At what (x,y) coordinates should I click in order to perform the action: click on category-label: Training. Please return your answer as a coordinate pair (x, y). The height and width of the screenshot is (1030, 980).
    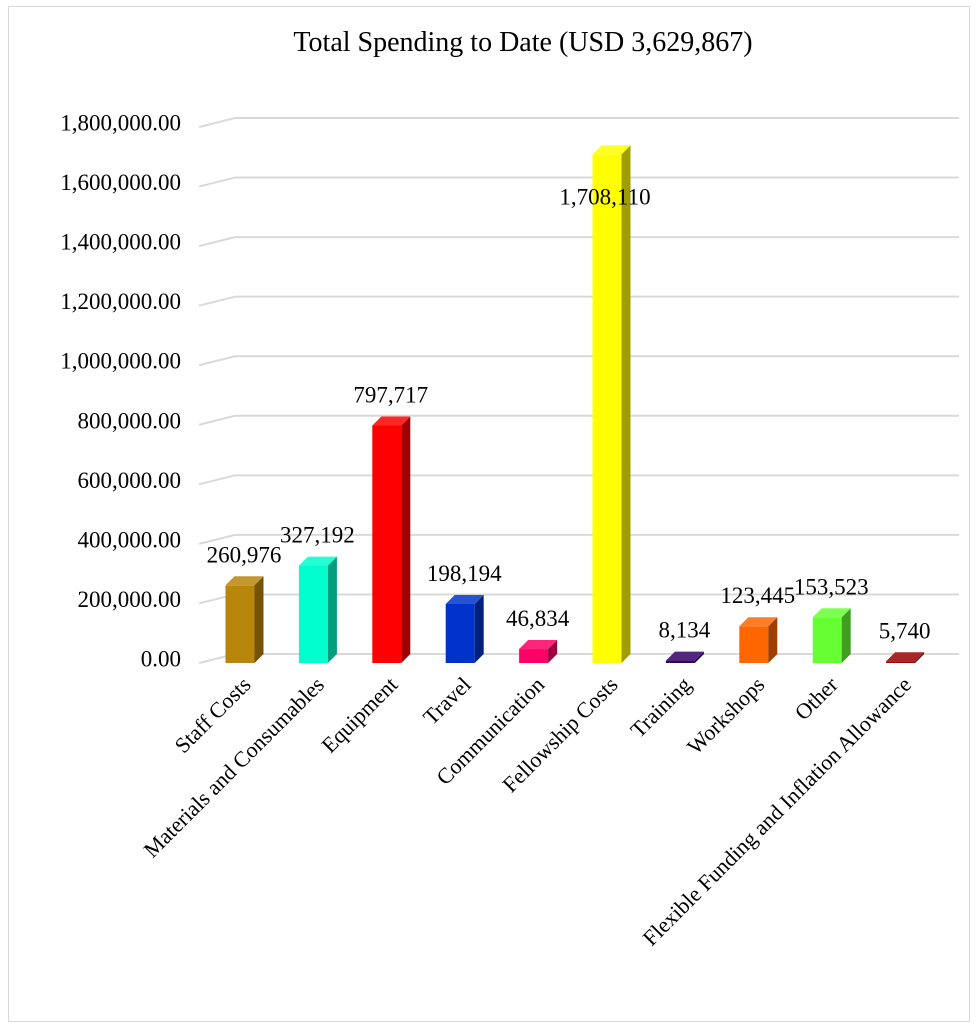
    Looking at the image, I should click on (660, 707).